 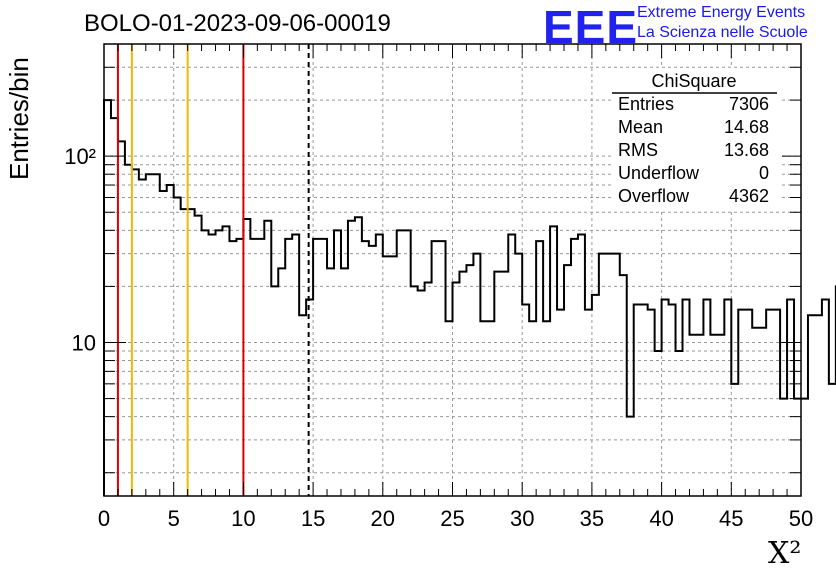 What do you see at coordinates (764, 173) in the screenshot?
I see `stats-value: 0` at bounding box center [764, 173].